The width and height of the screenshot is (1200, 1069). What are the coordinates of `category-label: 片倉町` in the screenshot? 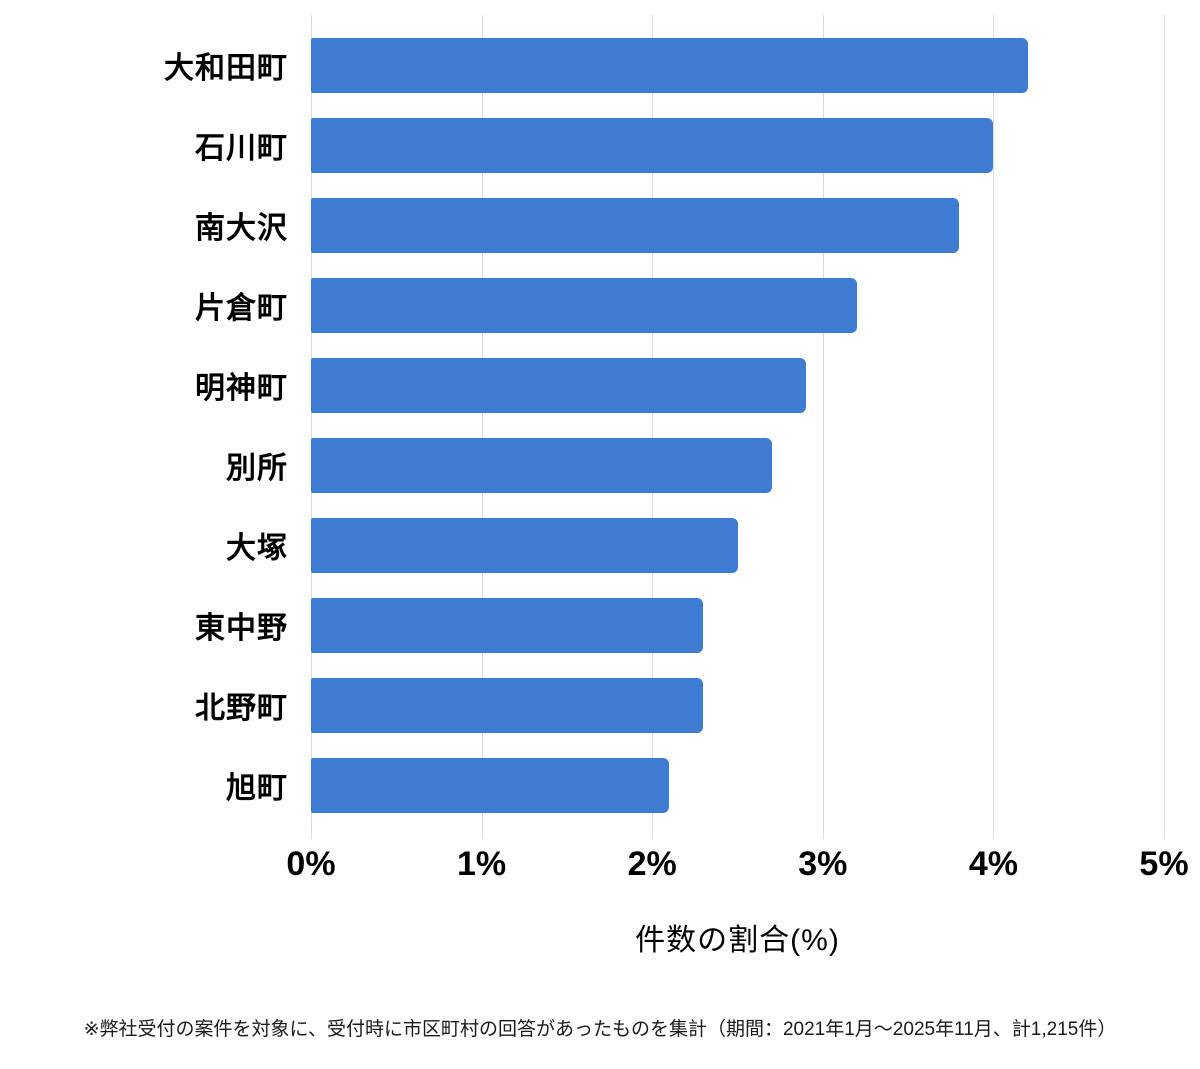 It's located at (241, 308).